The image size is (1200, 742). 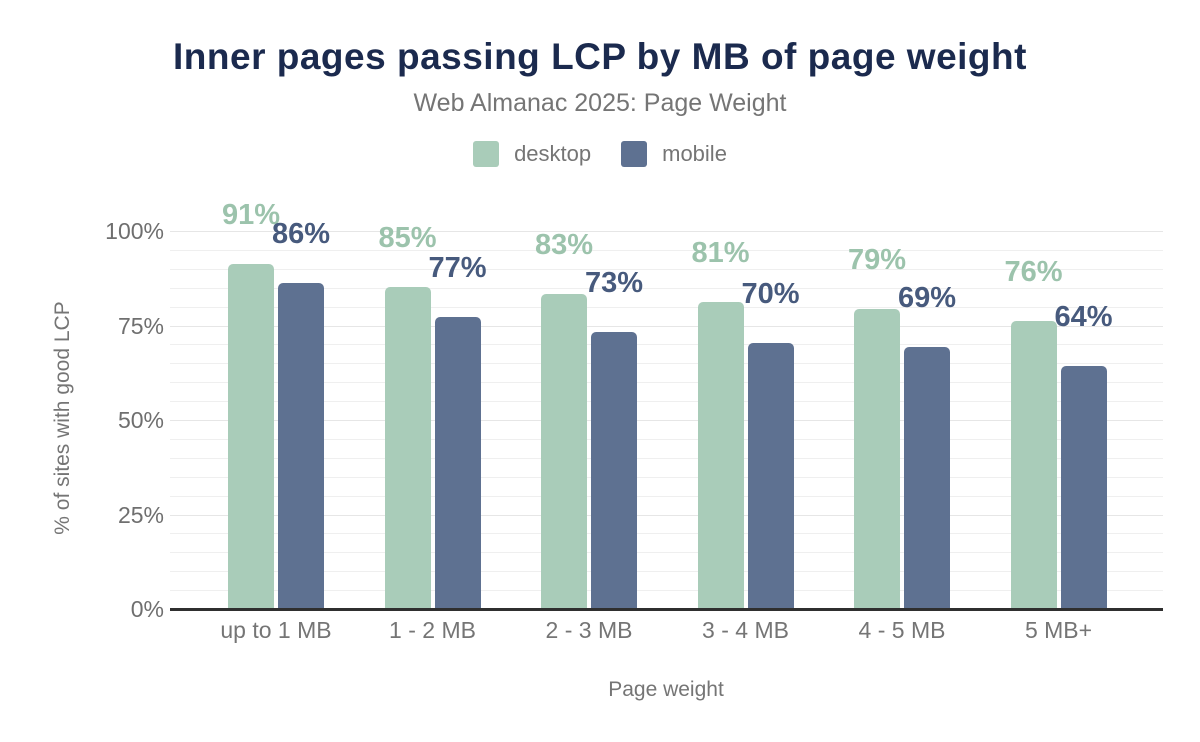 I want to click on y-tick-label: 50%, so click(x=140, y=420).